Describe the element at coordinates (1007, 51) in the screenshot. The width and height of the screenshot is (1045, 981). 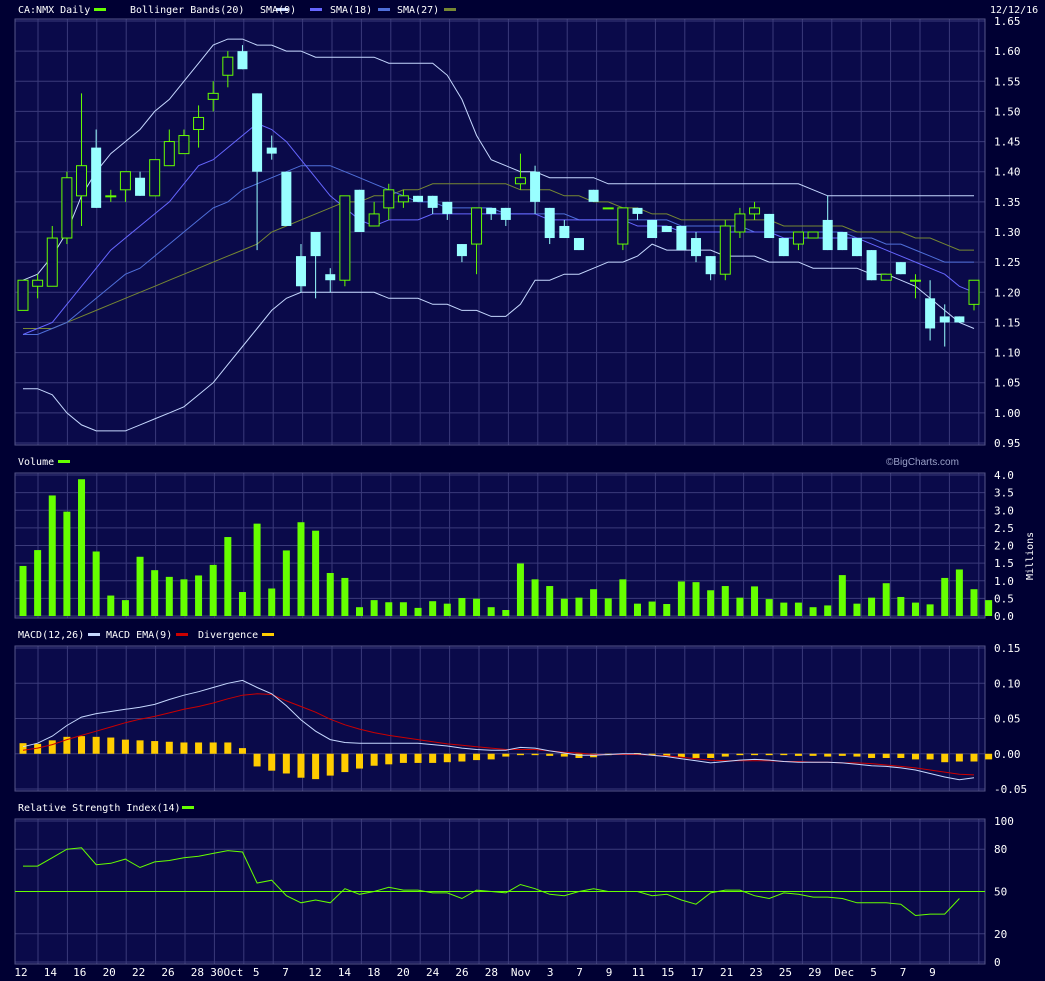
I see `price-tick-label: 1.60` at that location.